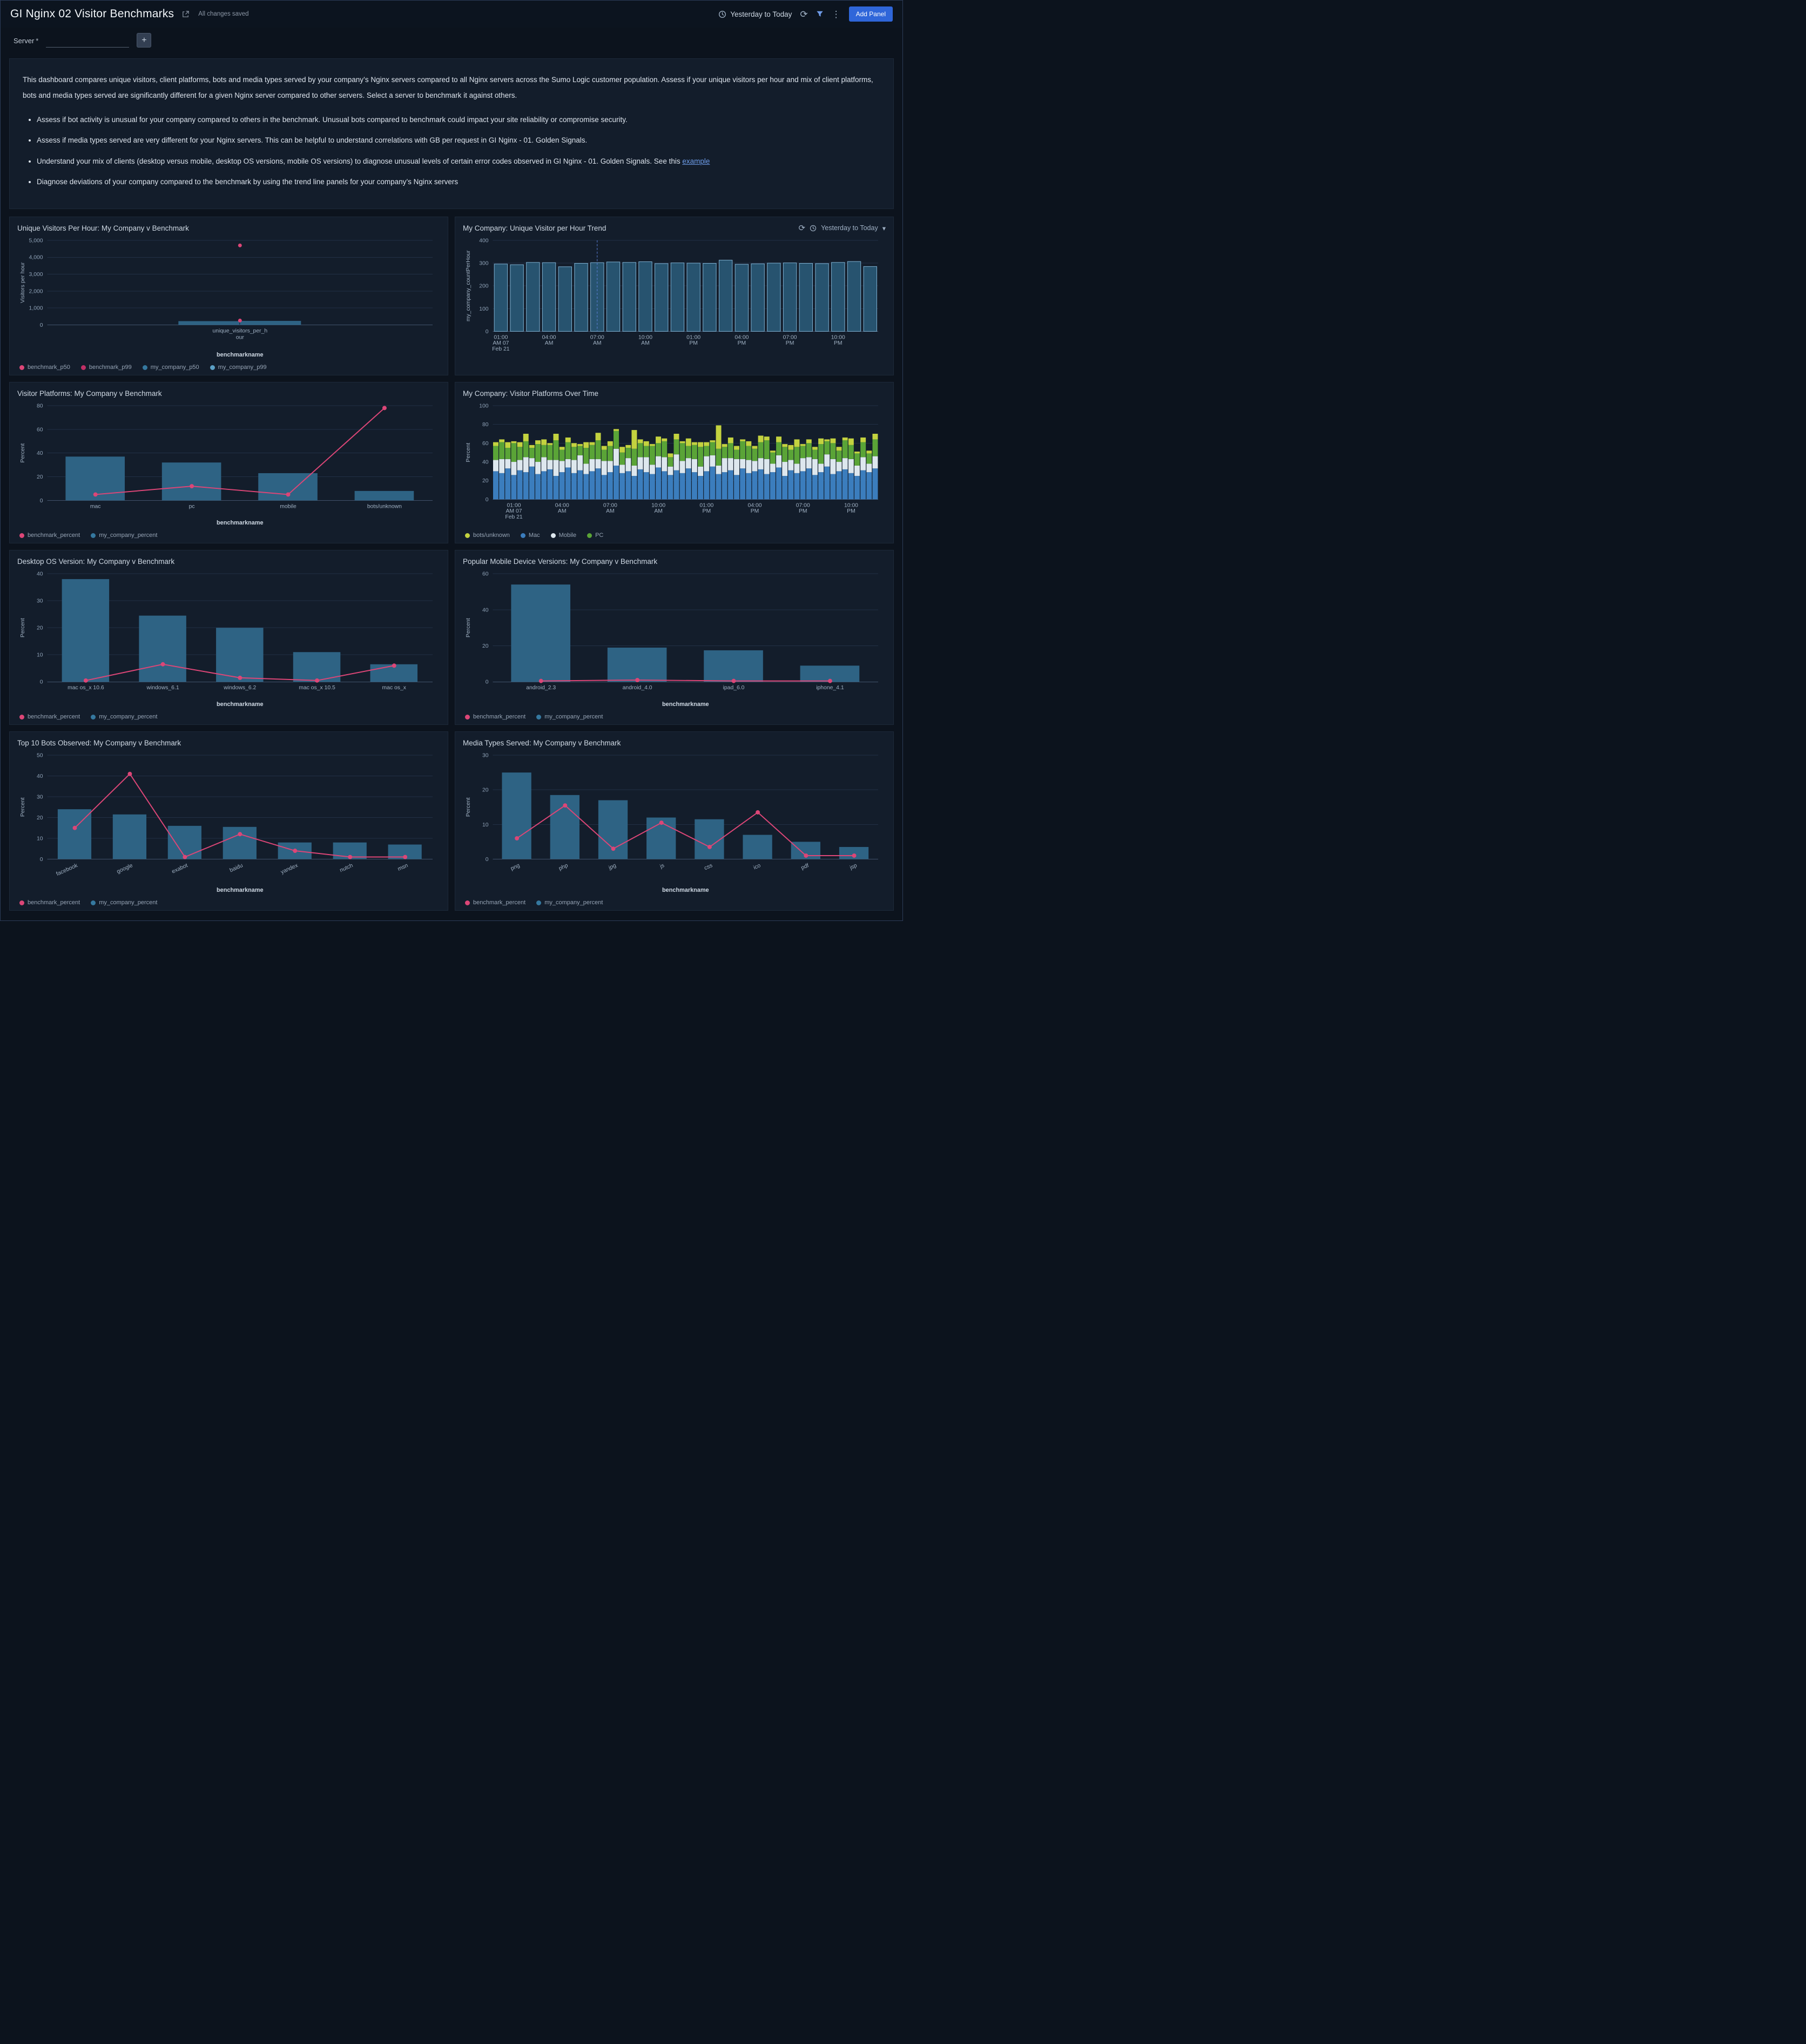 Image resolution: width=1806 pixels, height=2044 pixels. What do you see at coordinates (842, 228) in the screenshot?
I see `panel-time-range-control: ⟳ Yesterday to Today ▾` at bounding box center [842, 228].